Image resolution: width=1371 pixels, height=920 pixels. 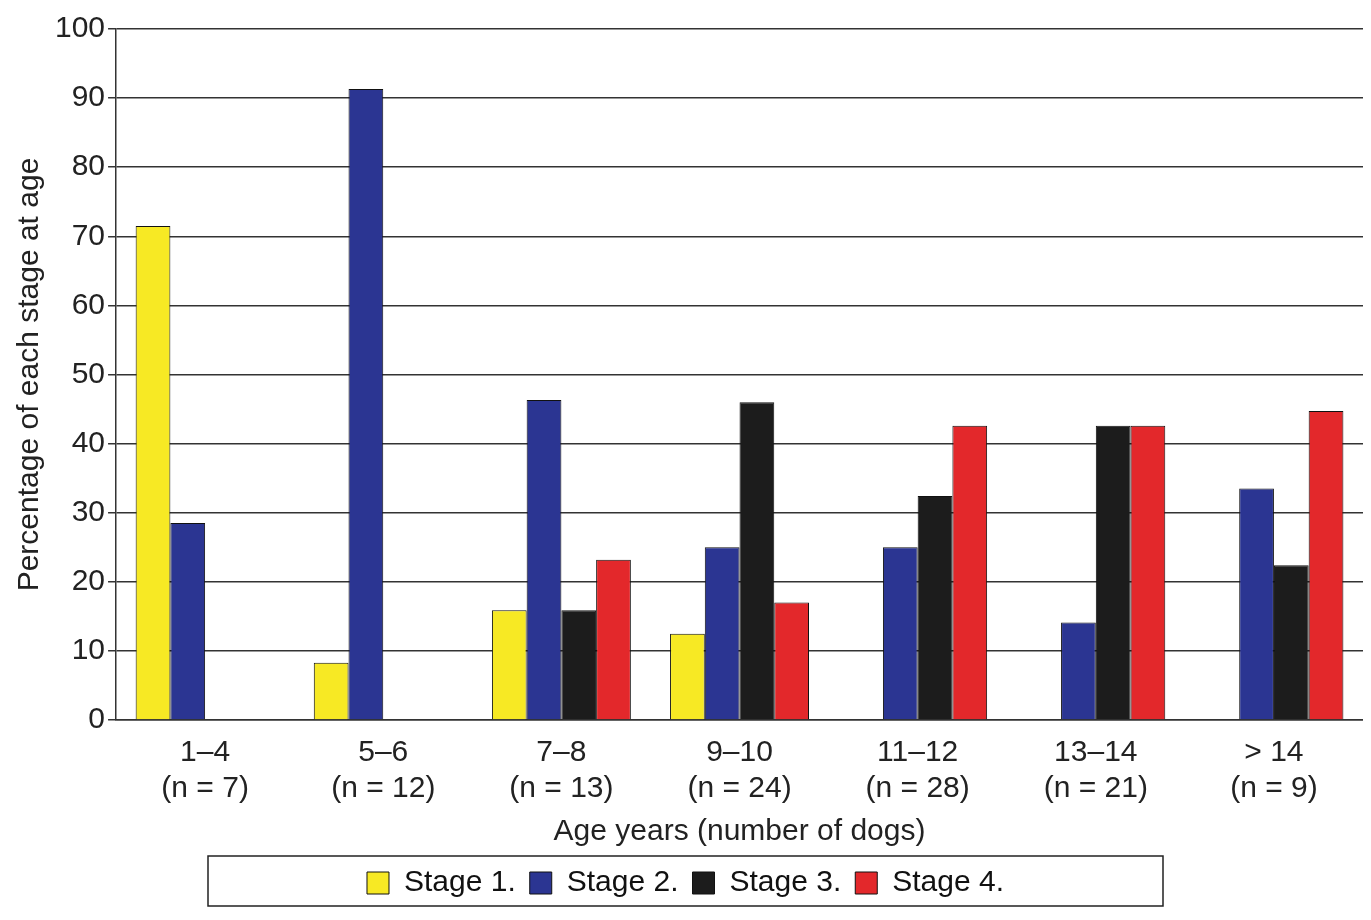 I want to click on y-tick-label: 50, so click(x=88, y=372).